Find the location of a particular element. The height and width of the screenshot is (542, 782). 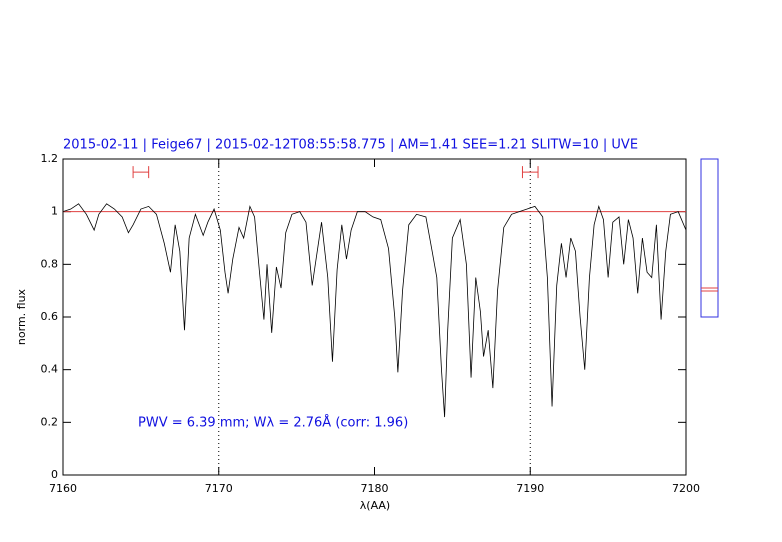

x-tick-label: 7160 is located at coordinates (63, 488).